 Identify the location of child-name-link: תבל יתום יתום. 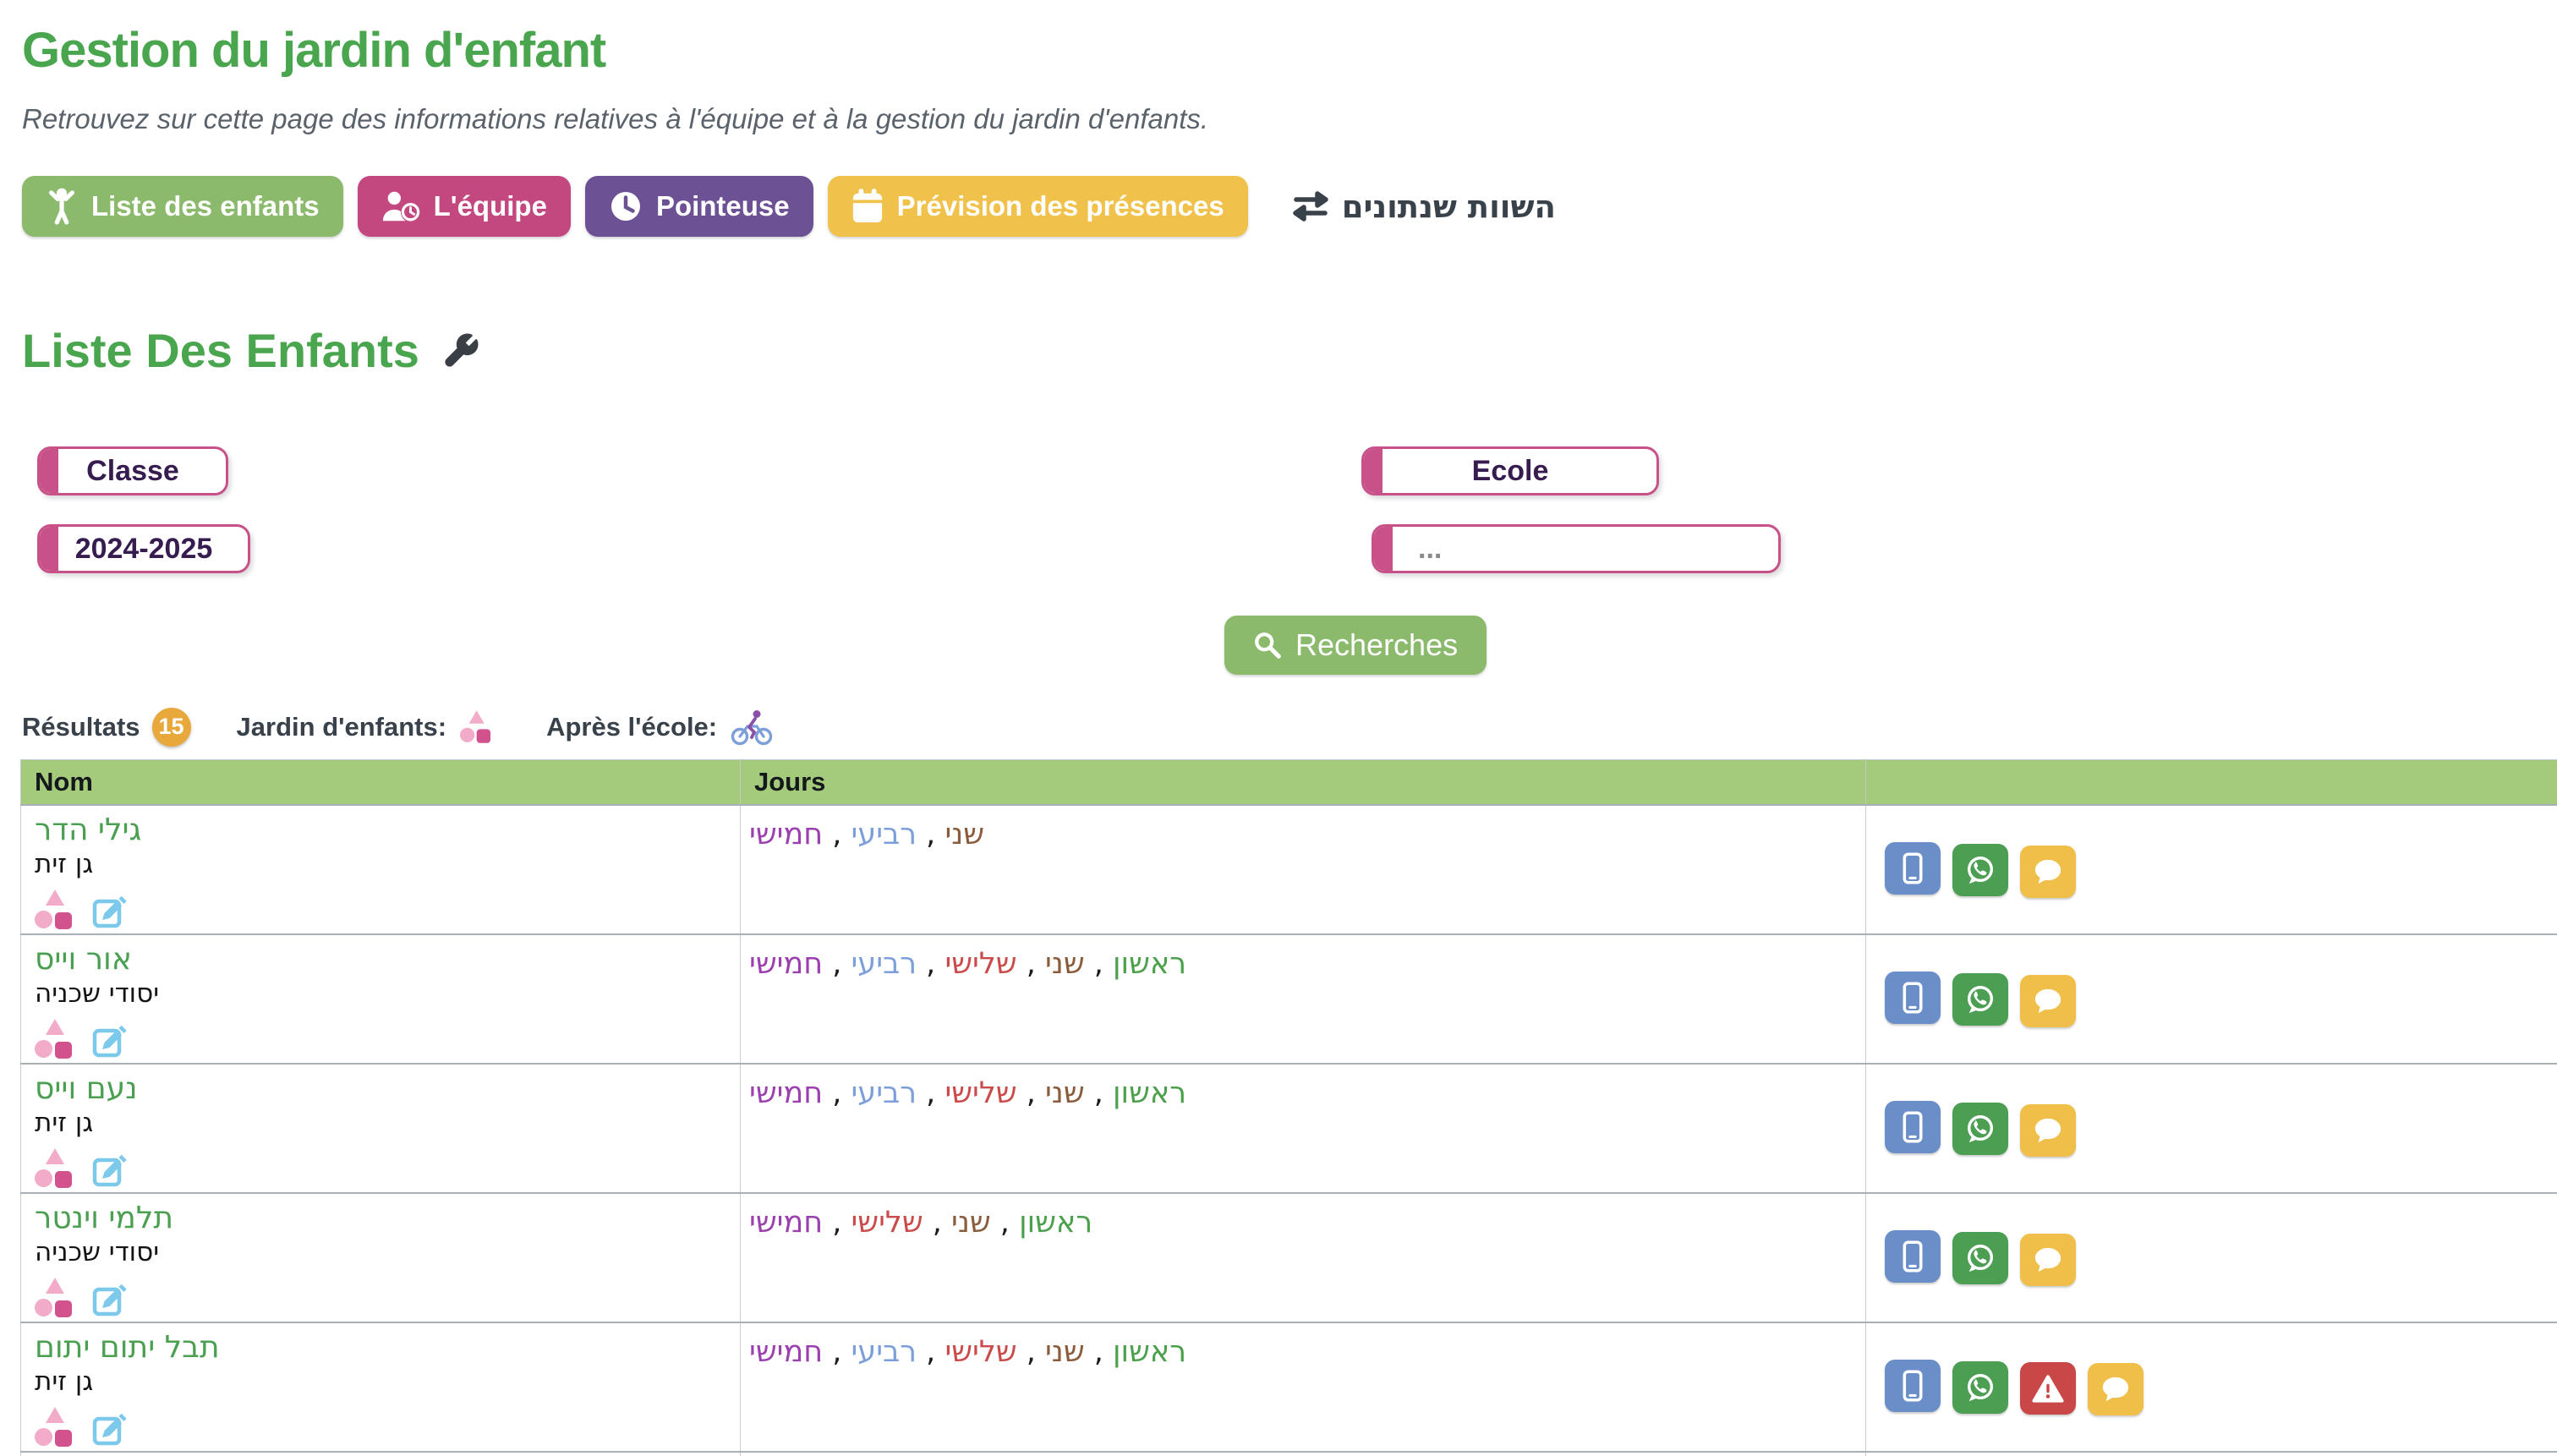
(128, 1347).